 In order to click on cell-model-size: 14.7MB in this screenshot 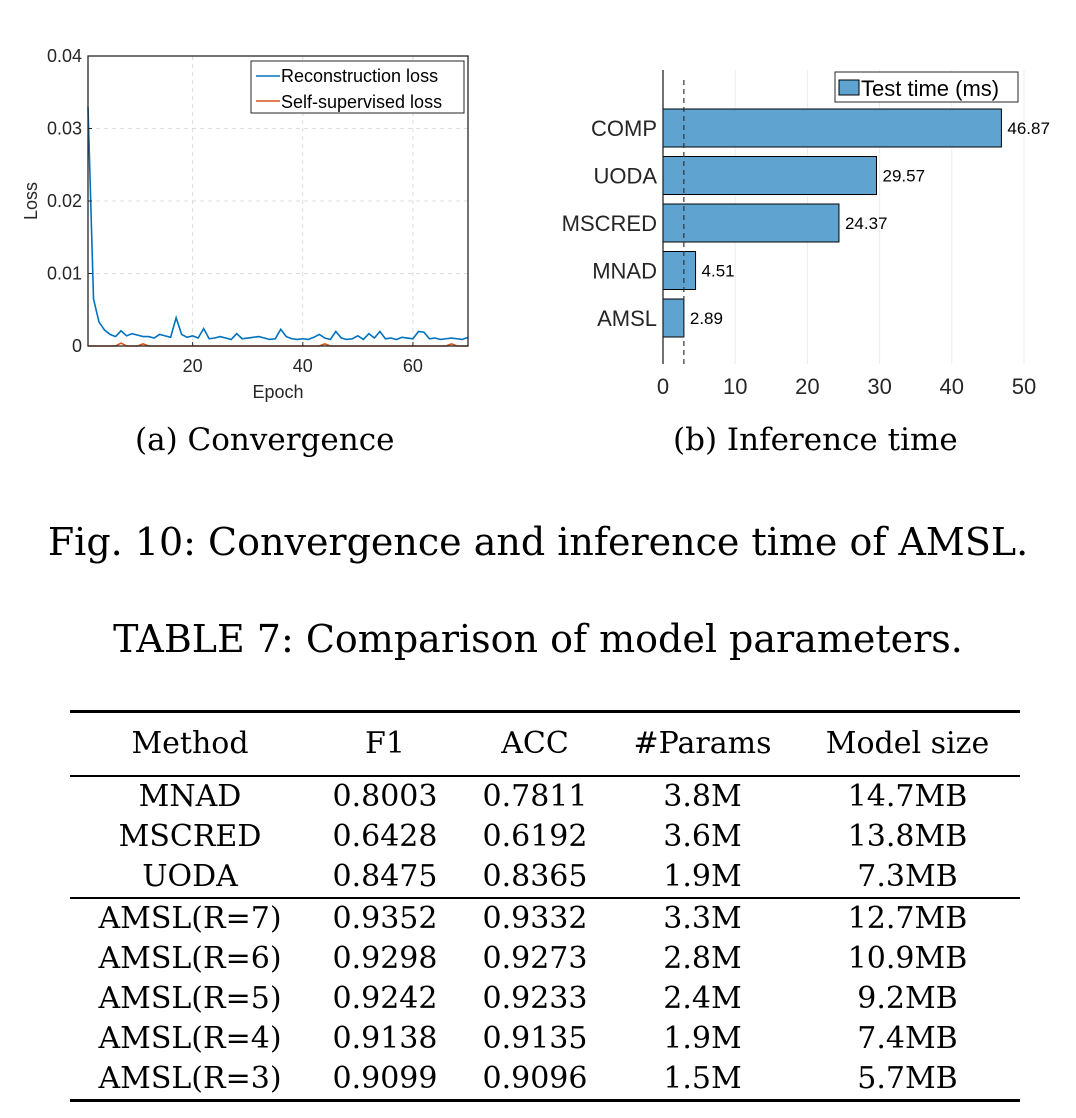, I will do `click(907, 796)`.